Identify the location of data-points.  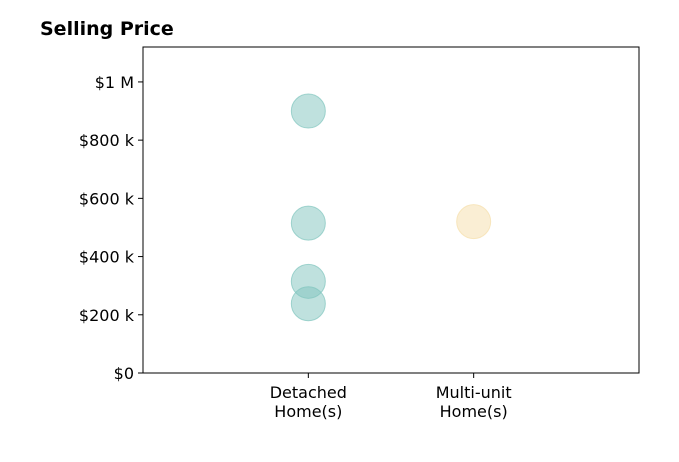
(391, 207).